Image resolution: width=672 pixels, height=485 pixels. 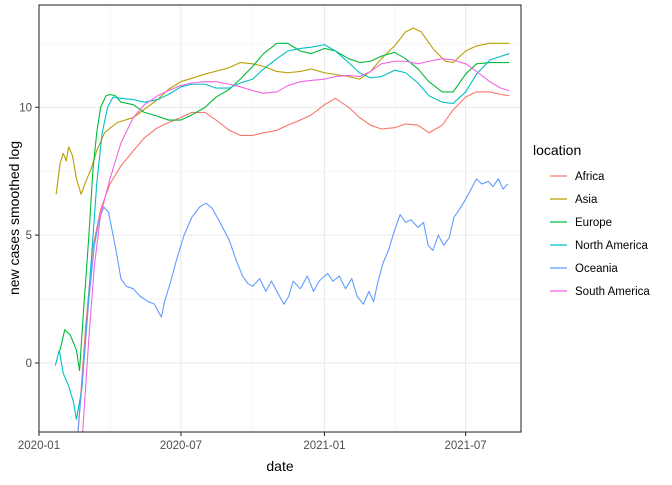 I want to click on y-axis-title: new cases smoothed log, so click(x=14, y=218).